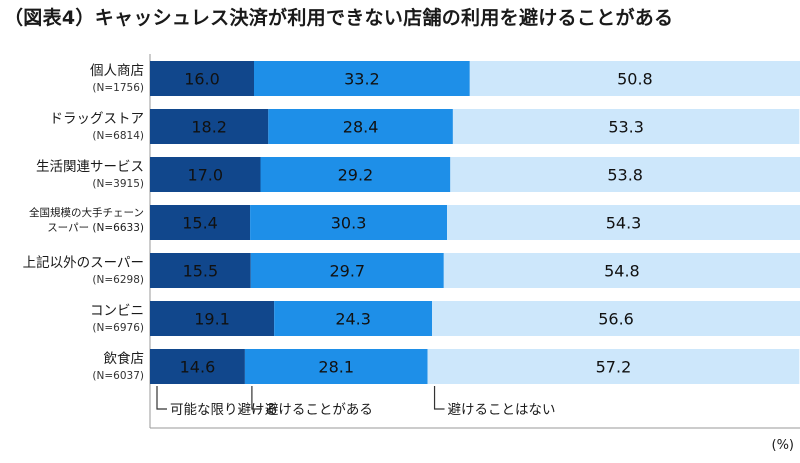 Image resolution: width=800 pixels, height=463 pixels. I want to click on data-label: 33.2, so click(362, 79).